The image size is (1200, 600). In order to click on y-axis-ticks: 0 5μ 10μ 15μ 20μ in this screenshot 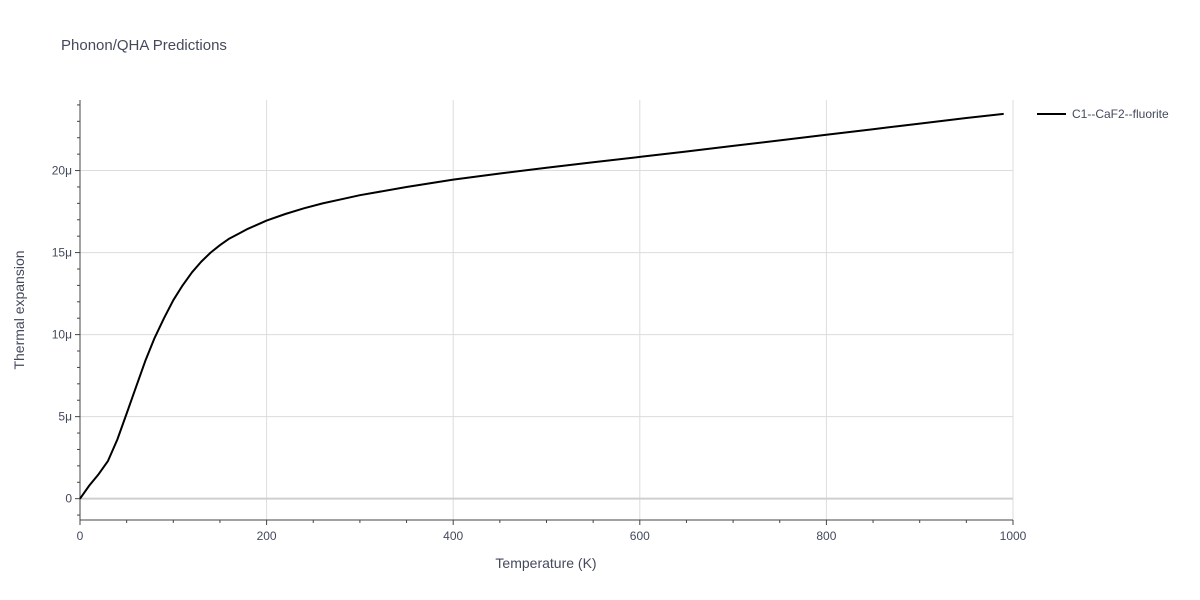, I will do `click(66, 335)`.